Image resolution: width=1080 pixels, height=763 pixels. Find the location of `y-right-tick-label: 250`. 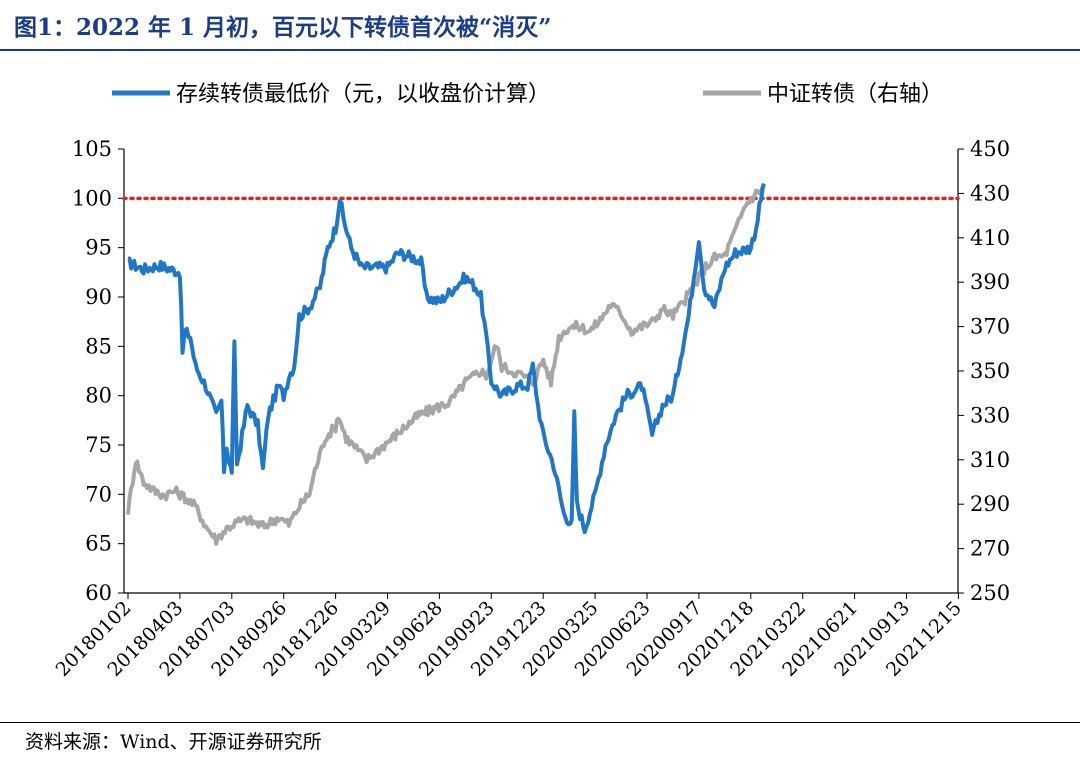

y-right-tick-label: 250 is located at coordinates (990, 593).